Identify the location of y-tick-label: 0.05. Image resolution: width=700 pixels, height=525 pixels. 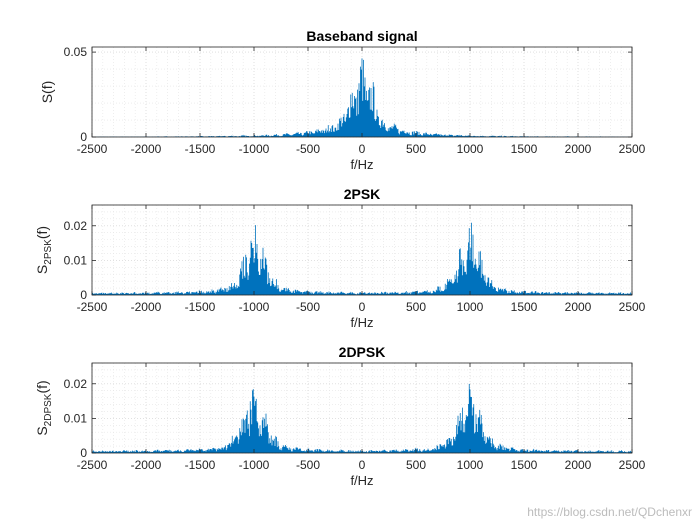
(76, 52).